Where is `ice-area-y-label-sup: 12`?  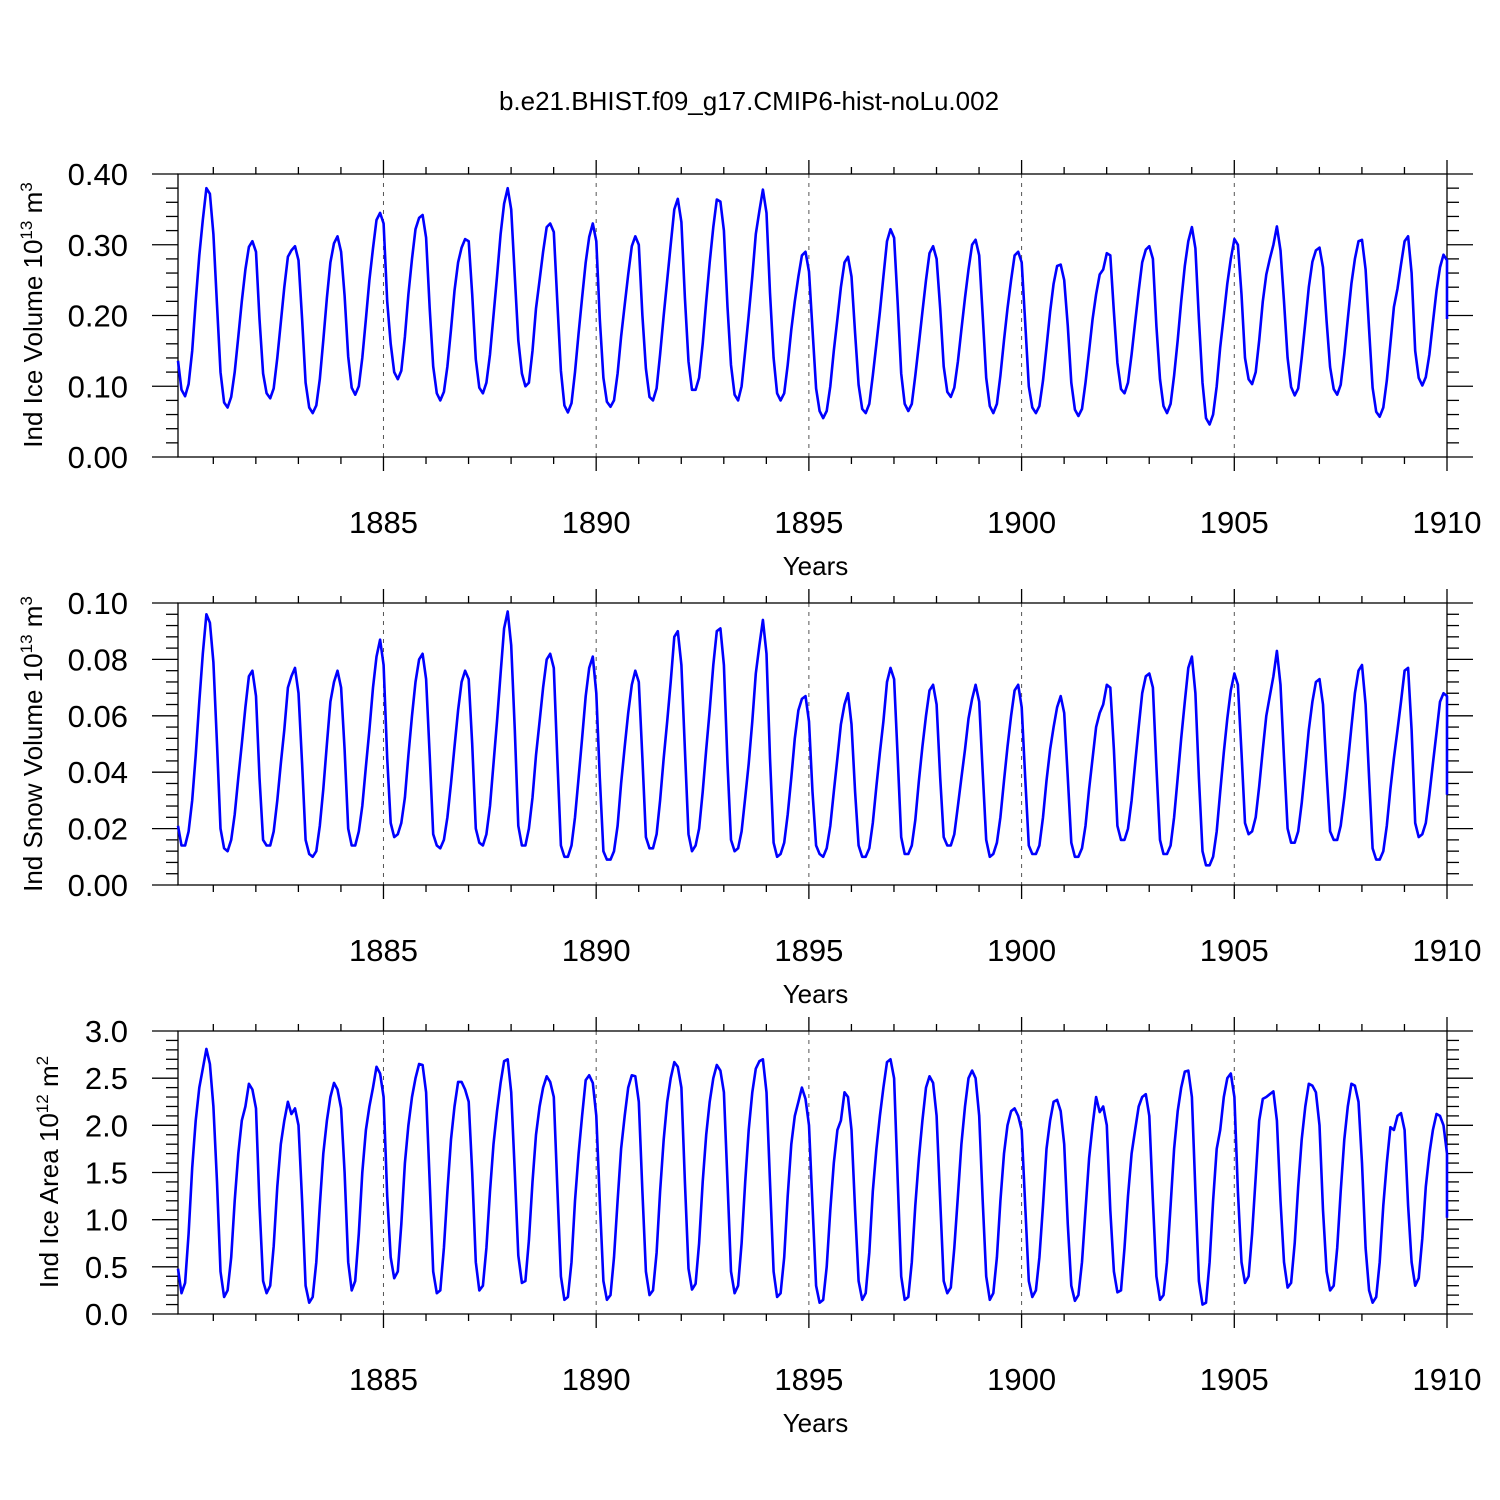
ice-area-y-label-sup: 12 is located at coordinates (42, 1103).